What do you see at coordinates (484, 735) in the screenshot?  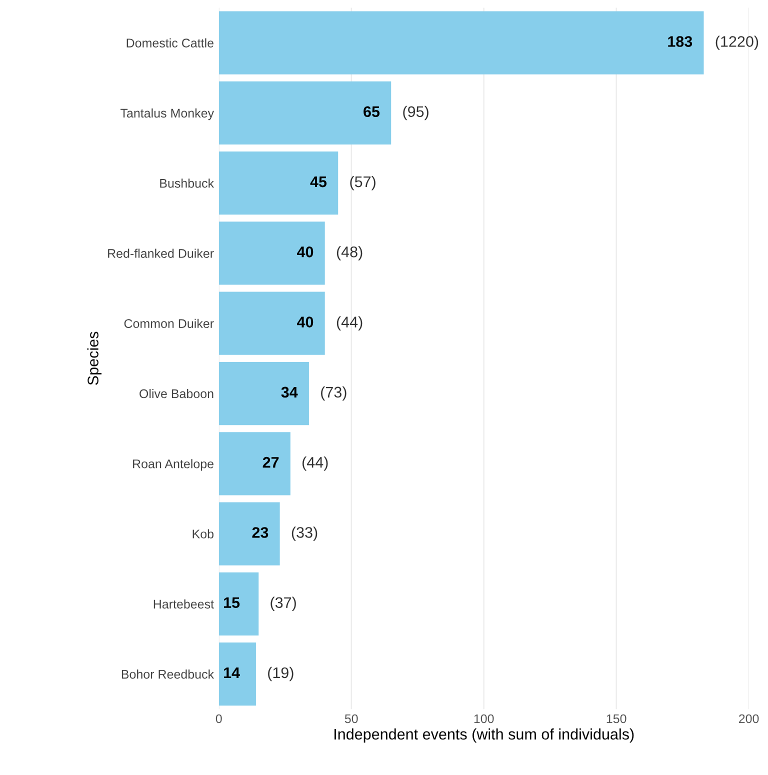 I see `x-axis-title: Independent events (with sum of individuals)` at bounding box center [484, 735].